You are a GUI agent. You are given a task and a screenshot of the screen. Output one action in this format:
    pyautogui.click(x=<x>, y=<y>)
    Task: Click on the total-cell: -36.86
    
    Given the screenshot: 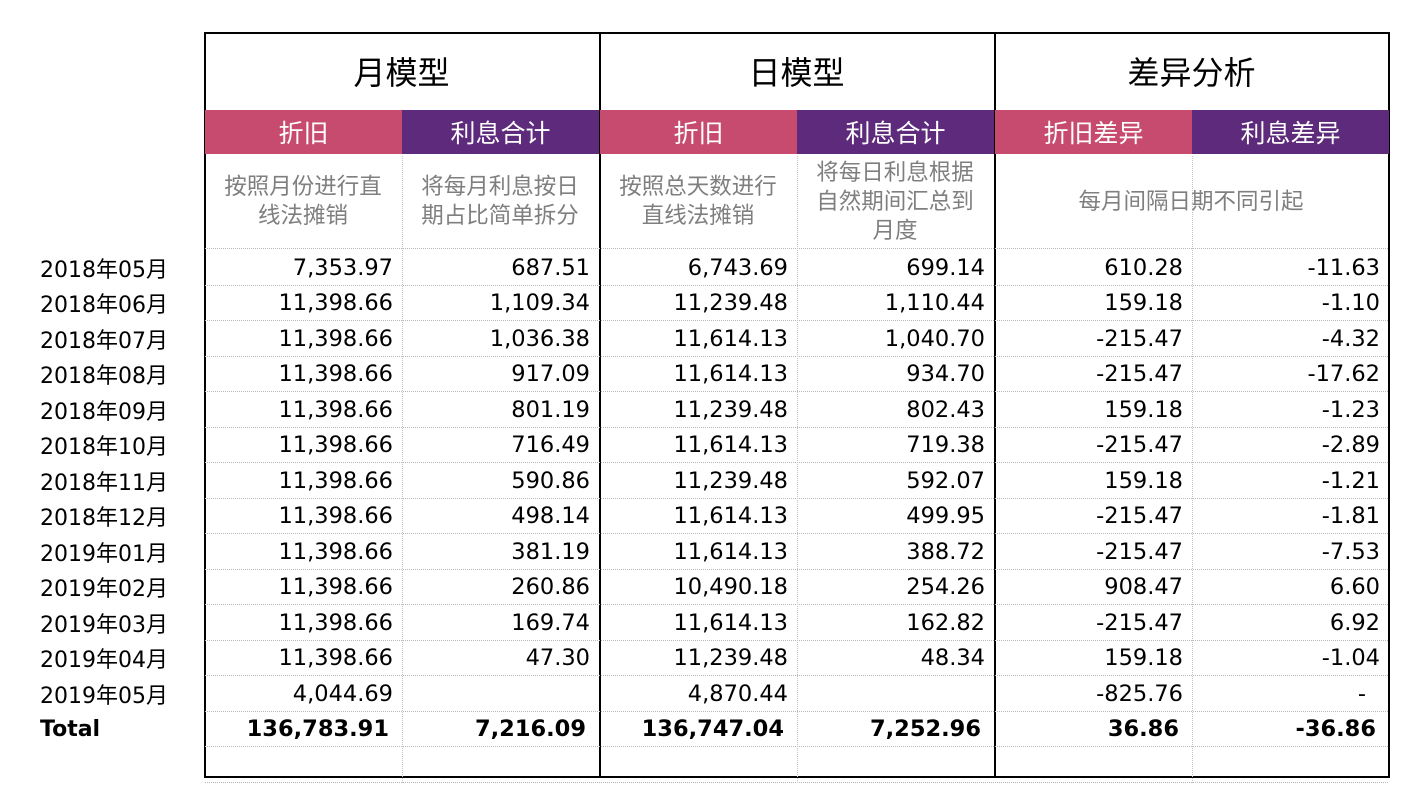 What is the action you would take?
    pyautogui.click(x=1335, y=729)
    